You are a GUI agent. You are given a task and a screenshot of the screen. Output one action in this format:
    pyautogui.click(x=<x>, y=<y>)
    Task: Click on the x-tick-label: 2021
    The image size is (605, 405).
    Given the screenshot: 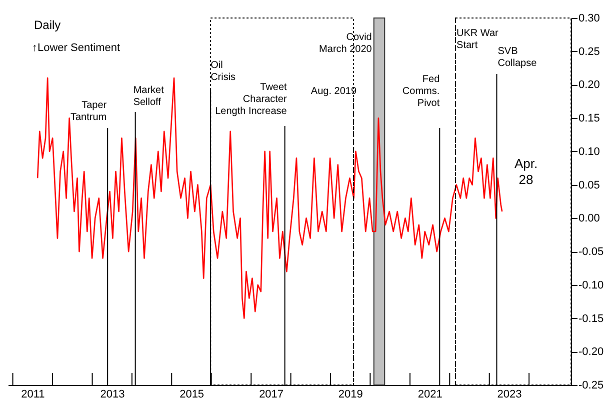 What is the action you would take?
    pyautogui.click(x=430, y=394)
    